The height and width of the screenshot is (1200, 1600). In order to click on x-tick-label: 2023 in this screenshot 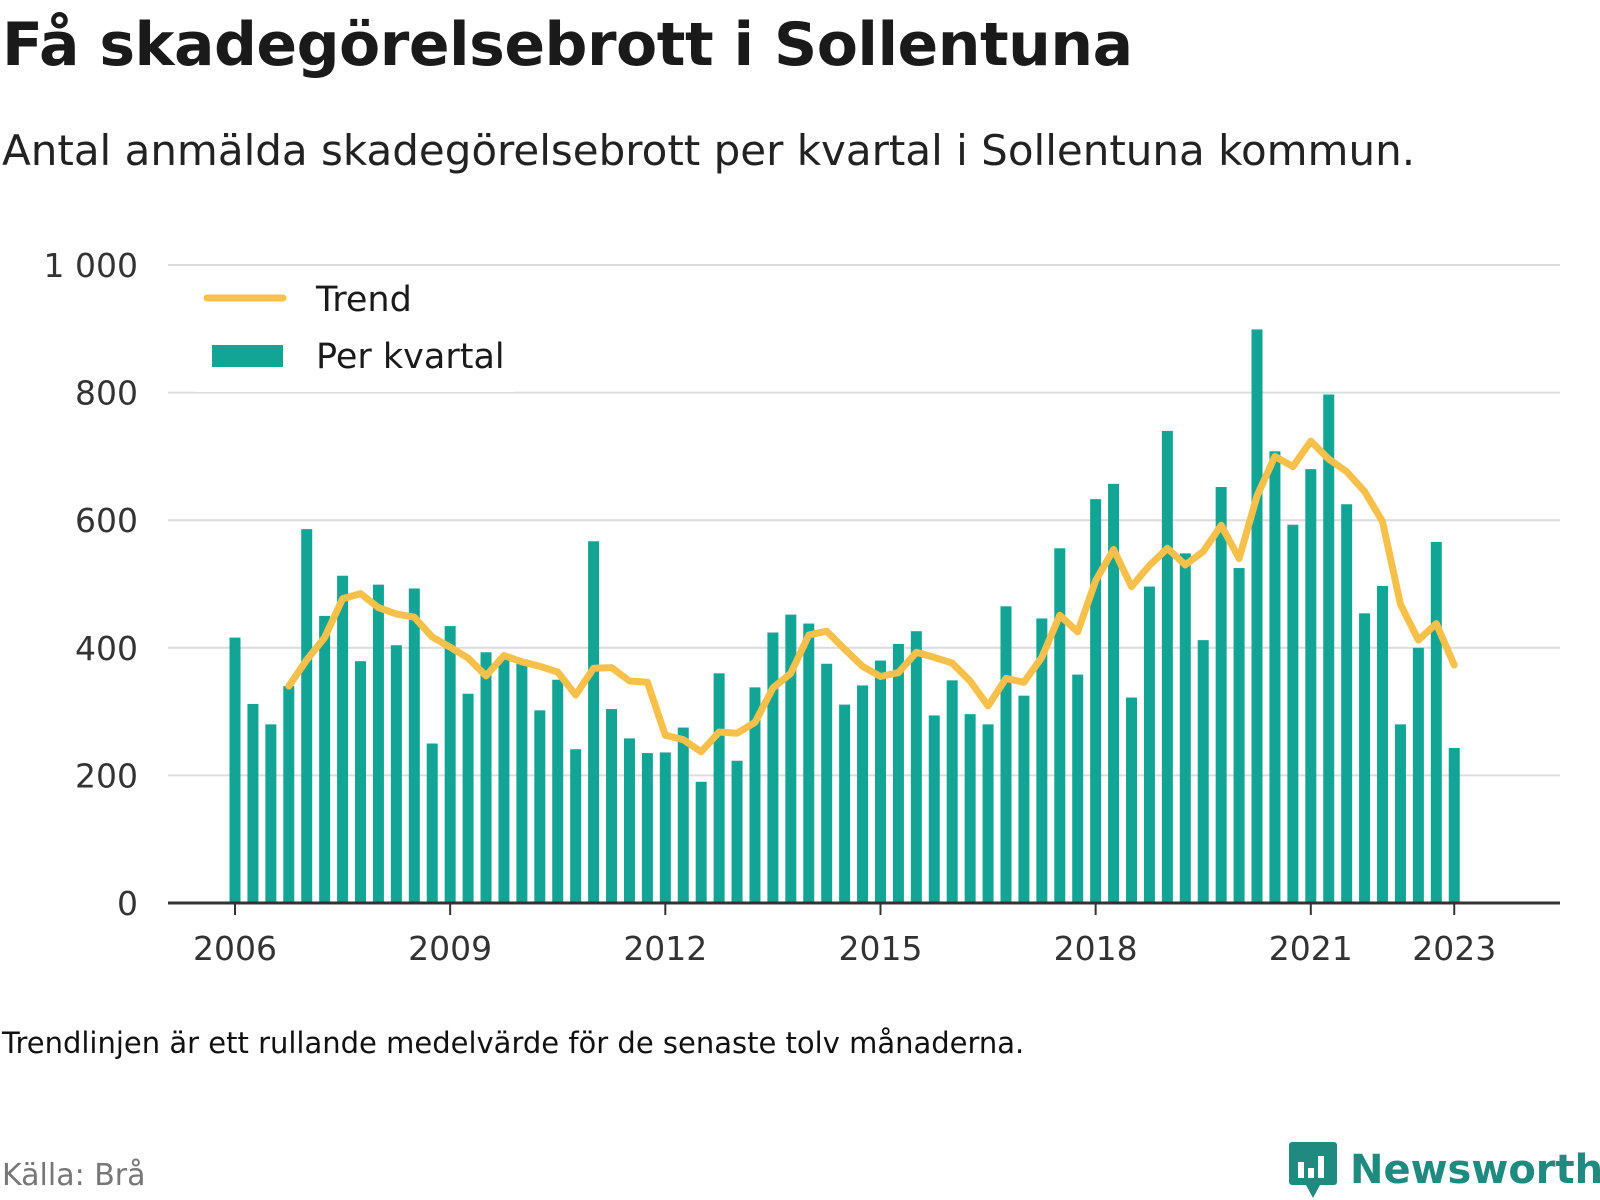, I will do `click(1454, 948)`.